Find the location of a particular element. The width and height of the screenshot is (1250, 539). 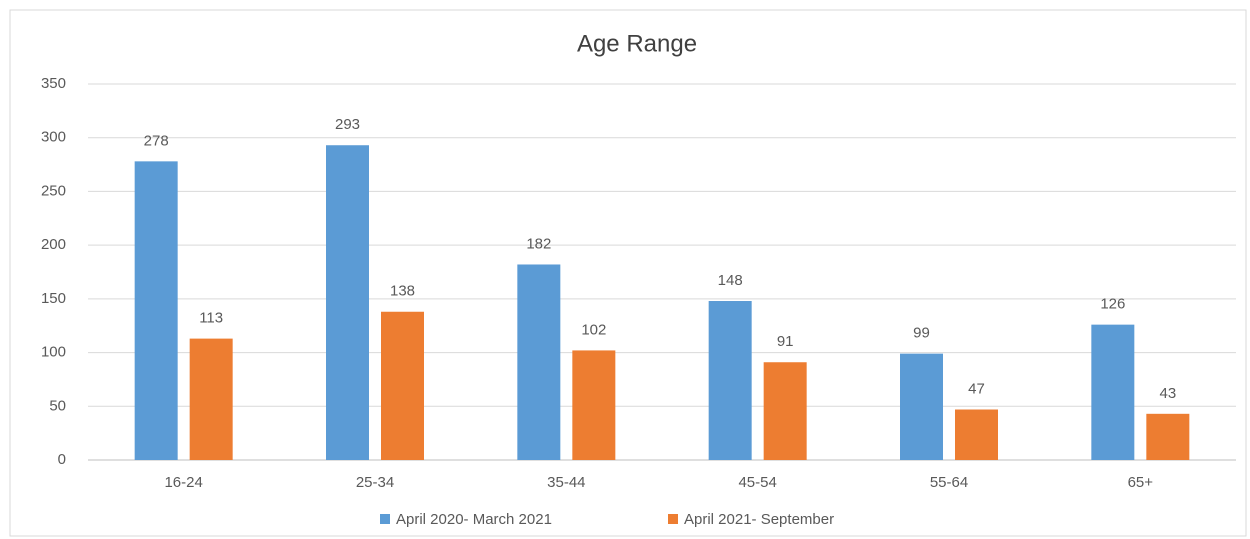

y-tick-label: 300 is located at coordinates (53, 137).